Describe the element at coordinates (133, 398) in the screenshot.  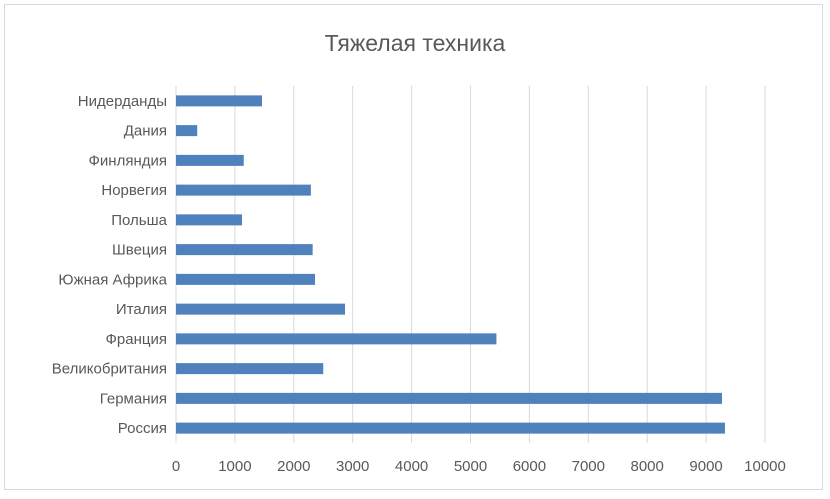
I see `category-label: Германия` at that location.